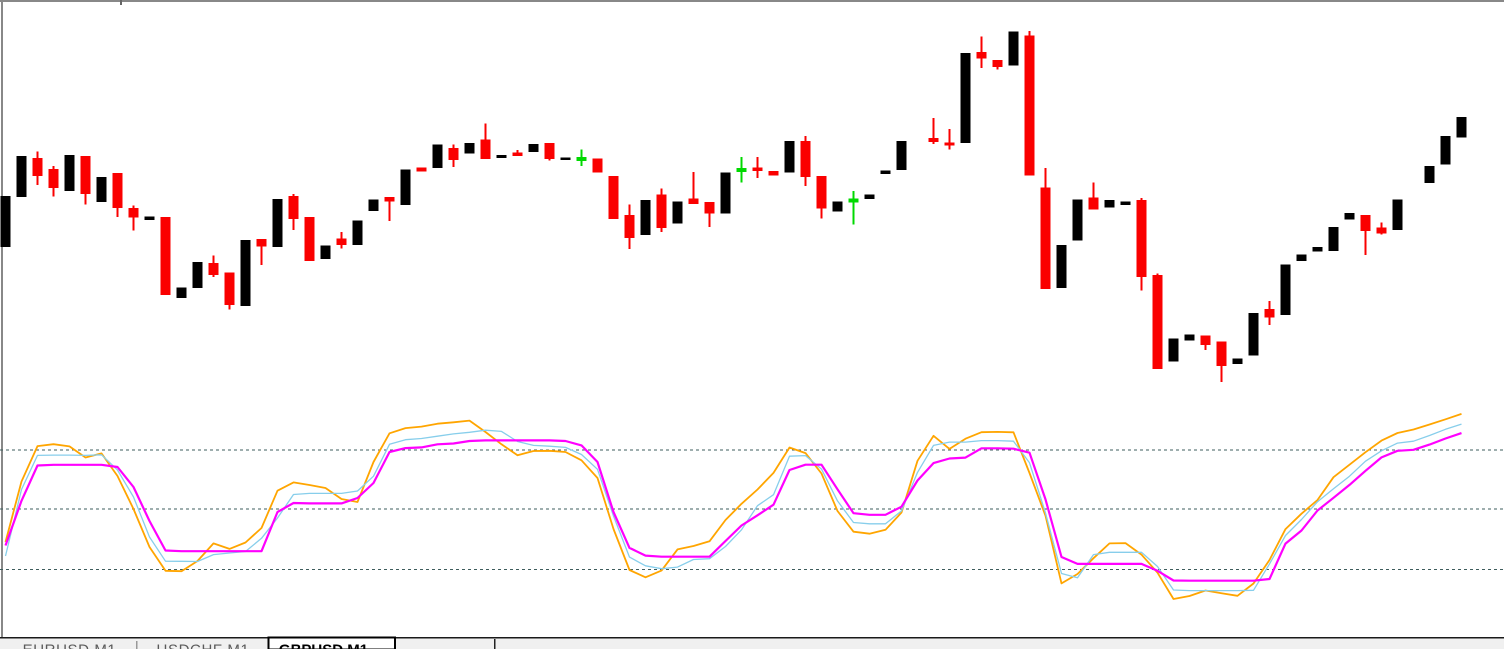 The width and height of the screenshot is (1504, 649). What do you see at coordinates (323, 645) in the screenshot?
I see `svg-text: GBPUSD M1` at bounding box center [323, 645].